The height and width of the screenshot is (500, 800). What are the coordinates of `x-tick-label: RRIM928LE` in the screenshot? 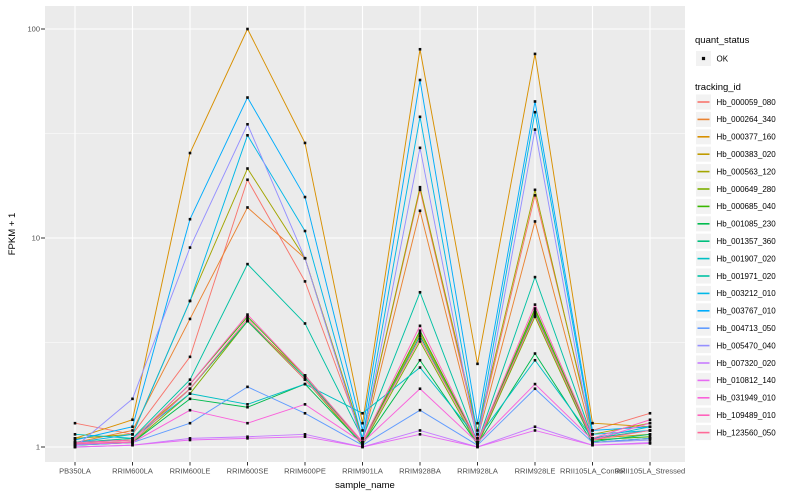 It's located at (535, 471).